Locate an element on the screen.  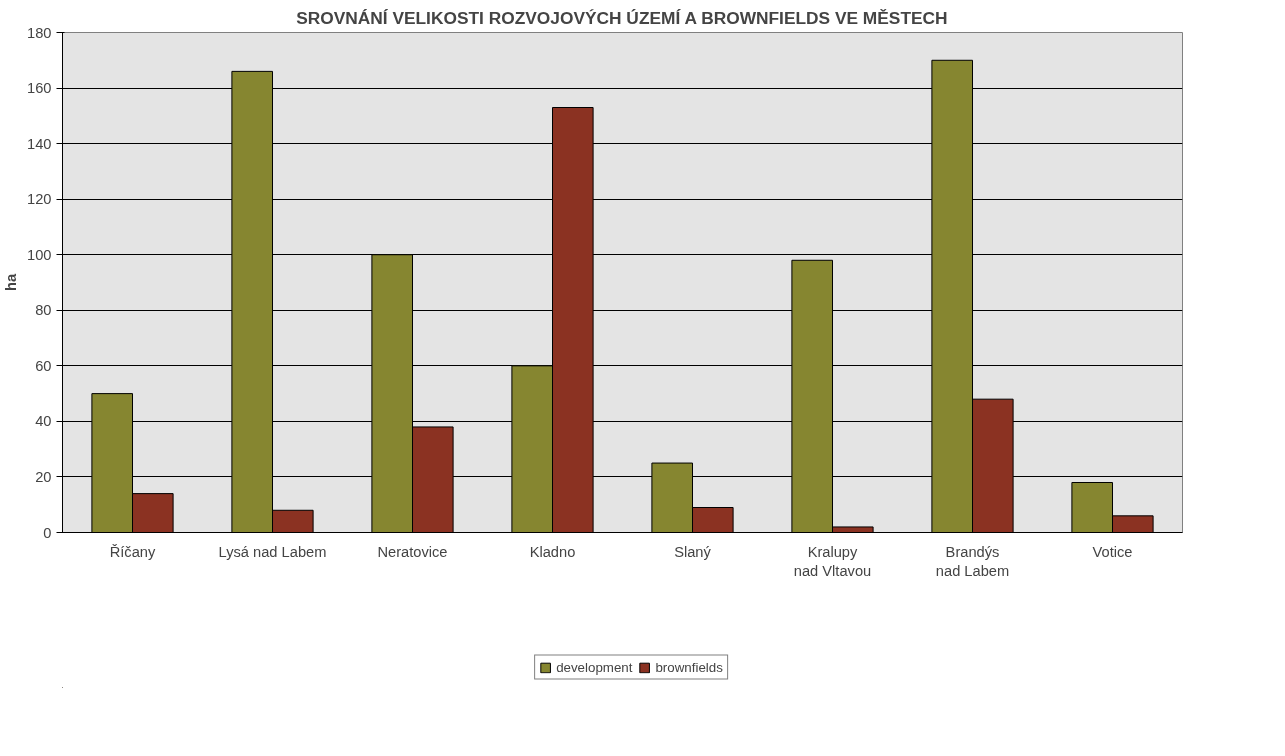
x-tick-label: Lysá nad Labem is located at coordinates (272, 551).